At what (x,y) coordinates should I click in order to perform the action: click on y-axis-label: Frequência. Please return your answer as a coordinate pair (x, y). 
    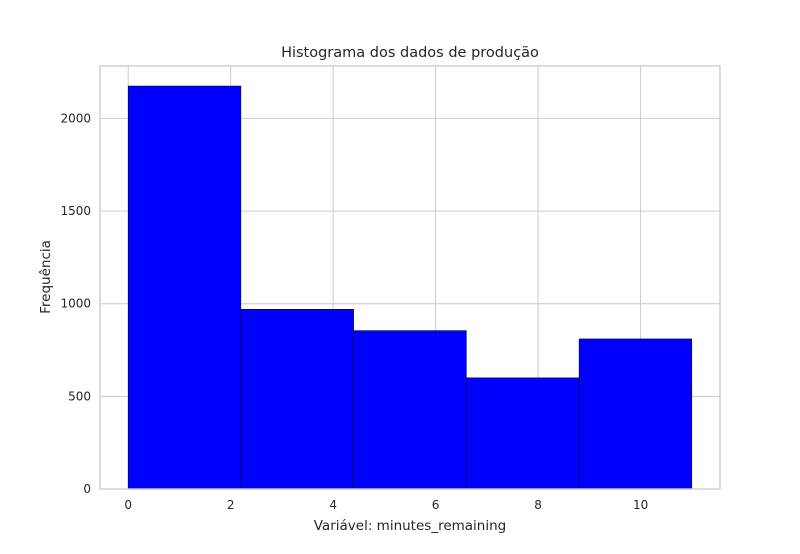
    Looking at the image, I should click on (46, 277).